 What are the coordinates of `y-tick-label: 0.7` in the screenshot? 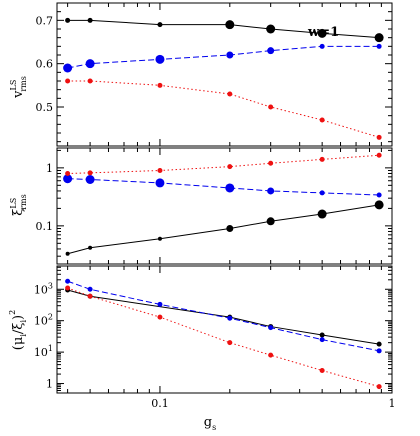 It's located at (45, 20).